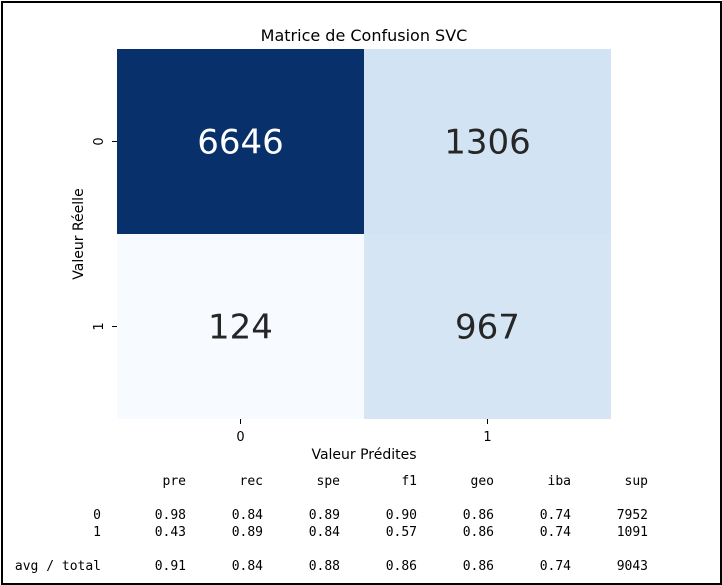 The height and width of the screenshot is (585, 722). Describe the element at coordinates (636, 481) in the screenshot. I see `report-header: sup` at that location.